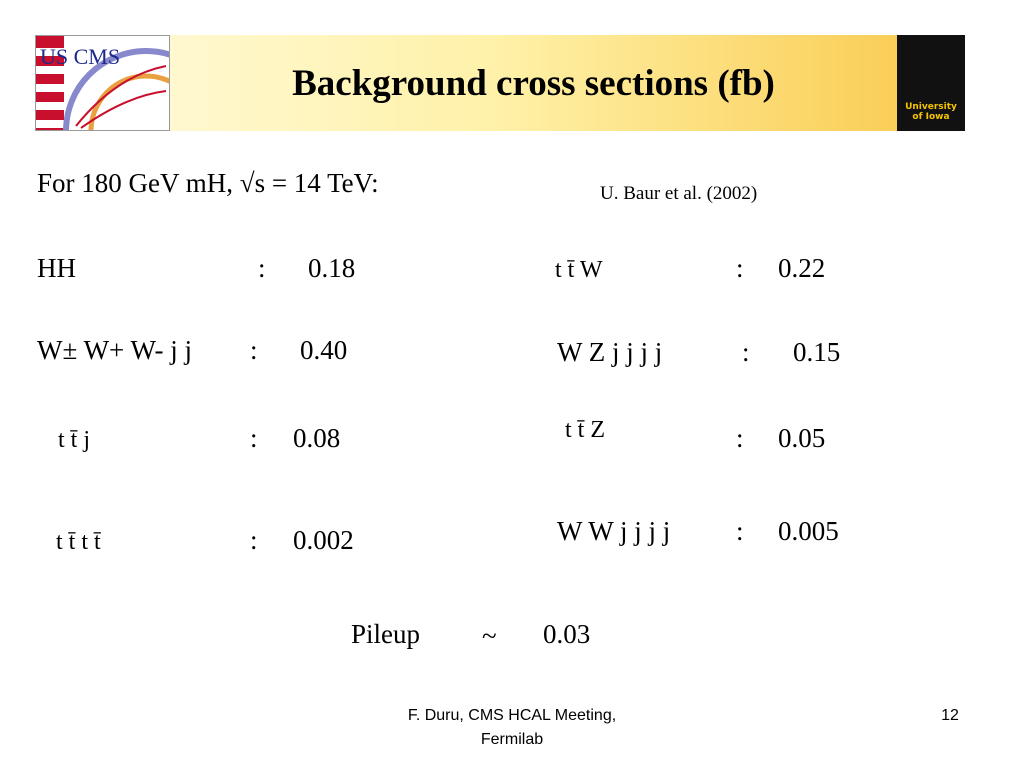  I want to click on entry-label: t t̄ t t̄, so click(78, 542).